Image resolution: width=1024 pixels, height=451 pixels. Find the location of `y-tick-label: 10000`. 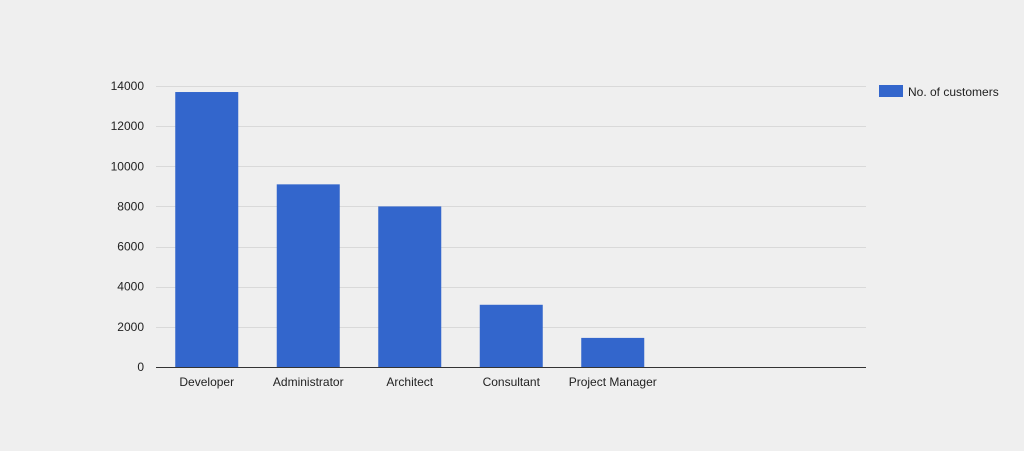

y-tick-label: 10000 is located at coordinates (128, 166).